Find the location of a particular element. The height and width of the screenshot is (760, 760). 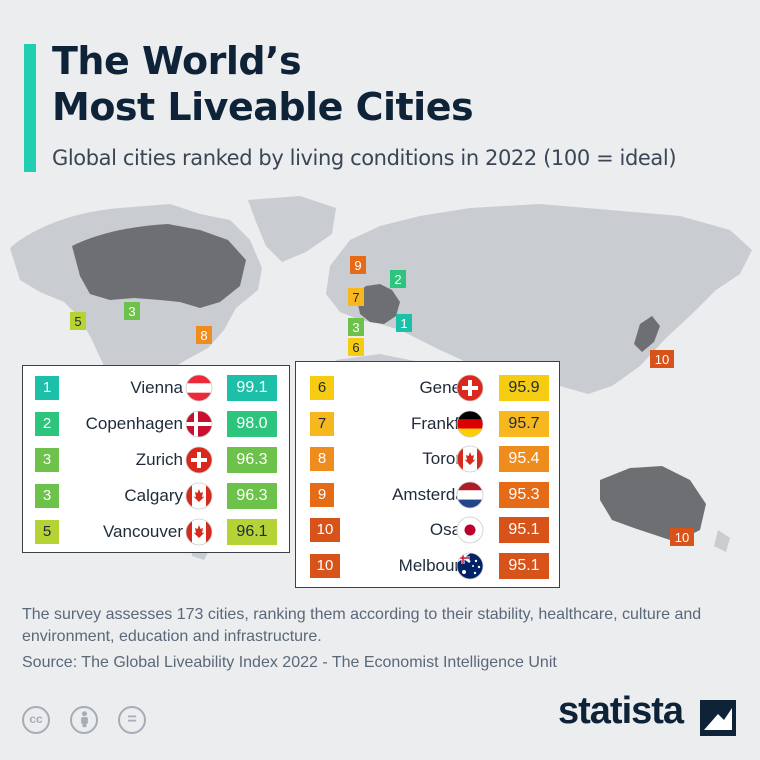

switzerland-flag-icon is located at coordinates (470, 388).